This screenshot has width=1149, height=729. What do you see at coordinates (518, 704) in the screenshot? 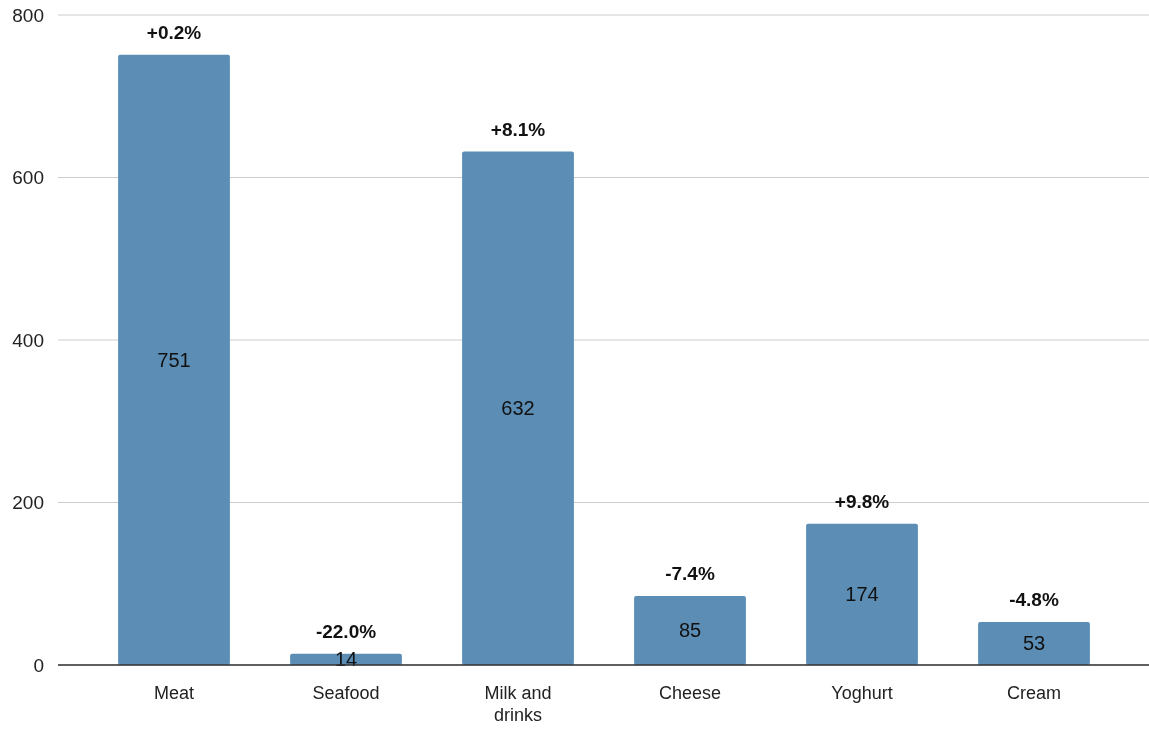
I see `x-tick-label: Milk and drinks` at bounding box center [518, 704].